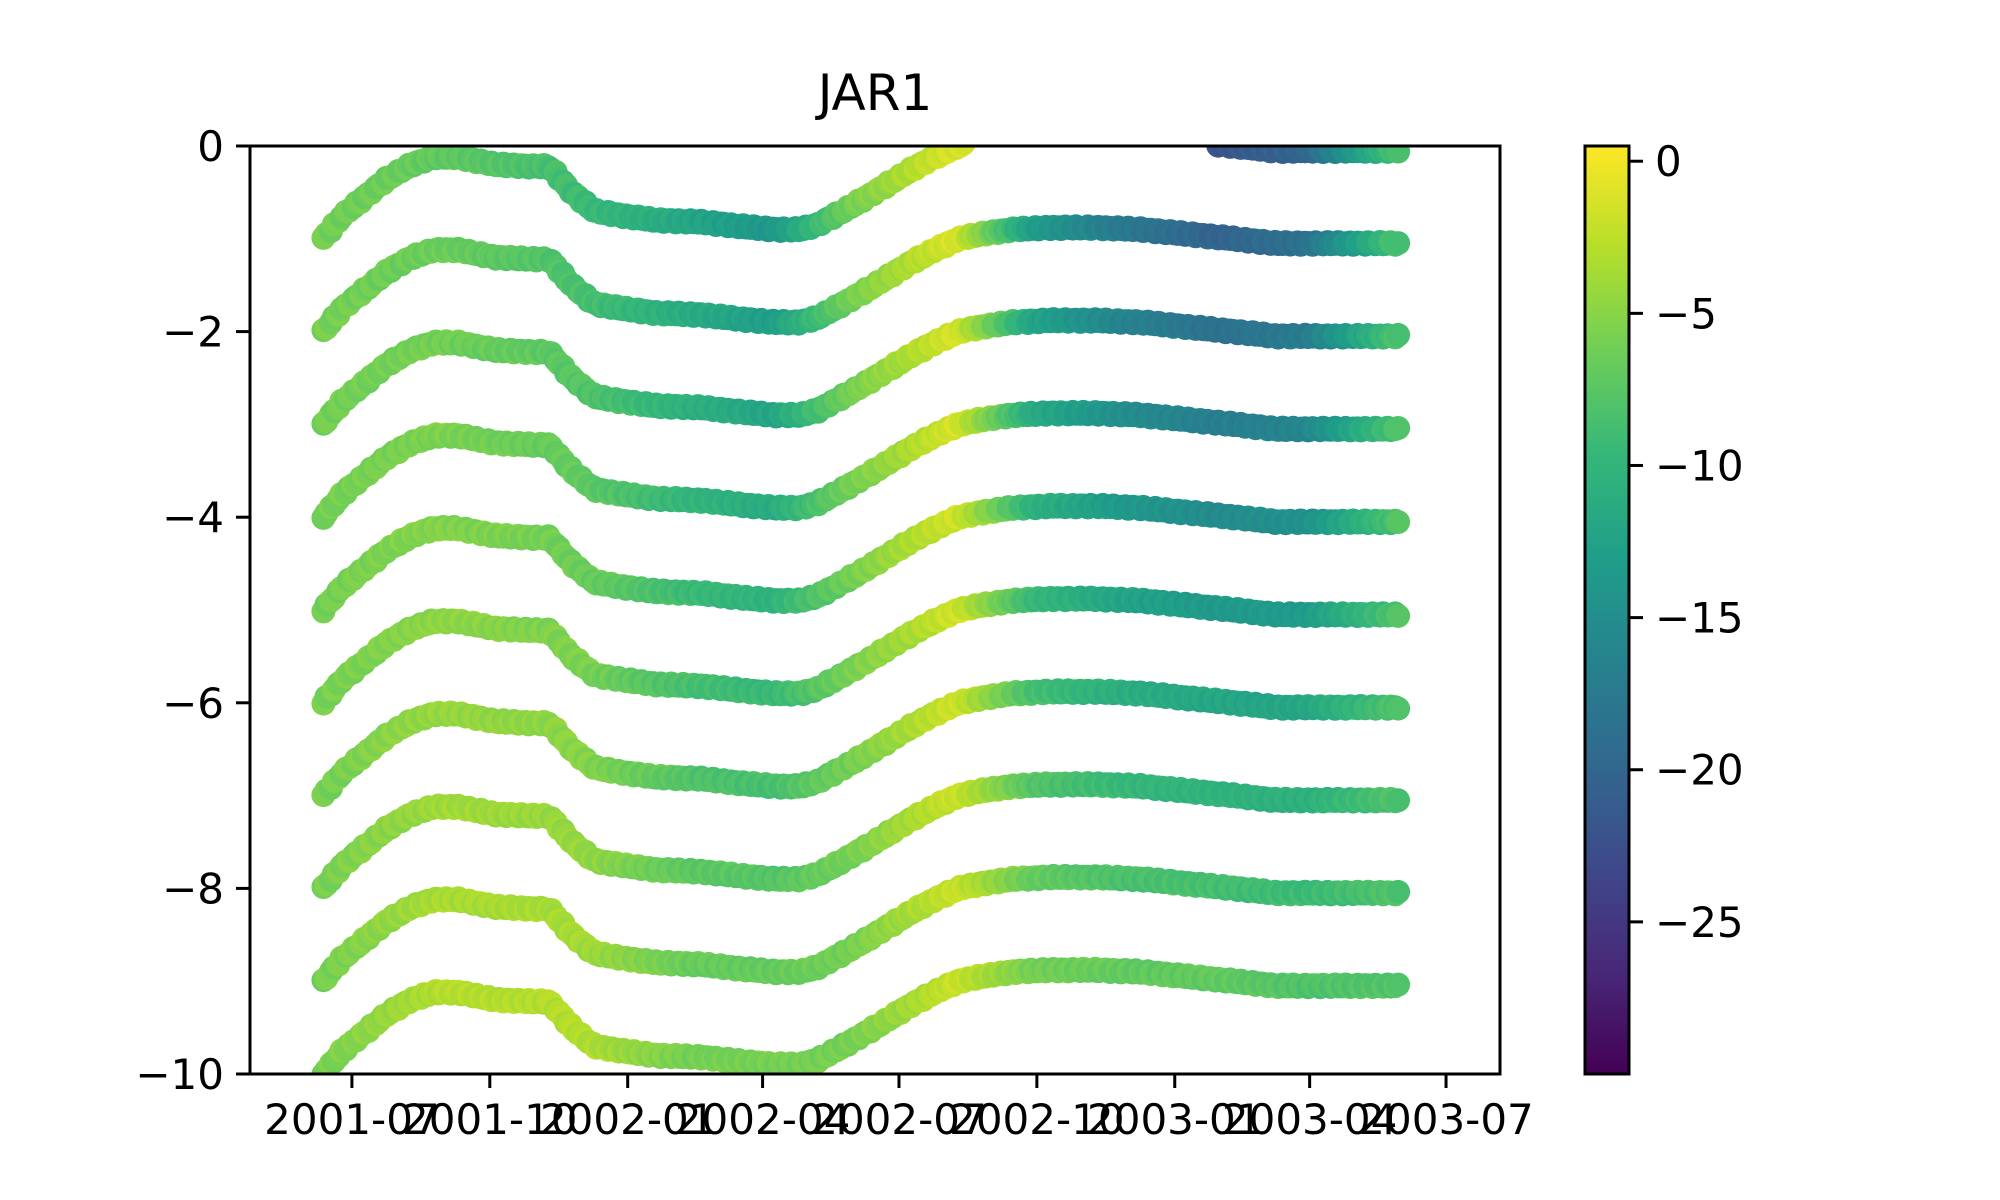 The image size is (2000, 1200). Describe the element at coordinates (1175, 1119) in the screenshot. I see `x-tick-label: 2003-01` at that location.